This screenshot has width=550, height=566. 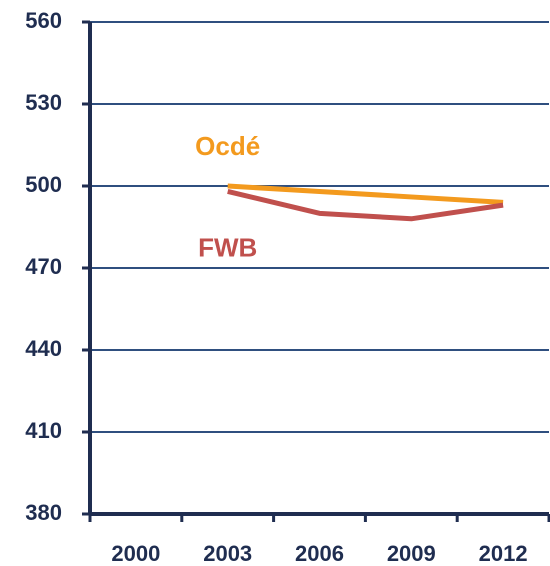 I want to click on x-tick-label: 2000, so click(x=135, y=553).